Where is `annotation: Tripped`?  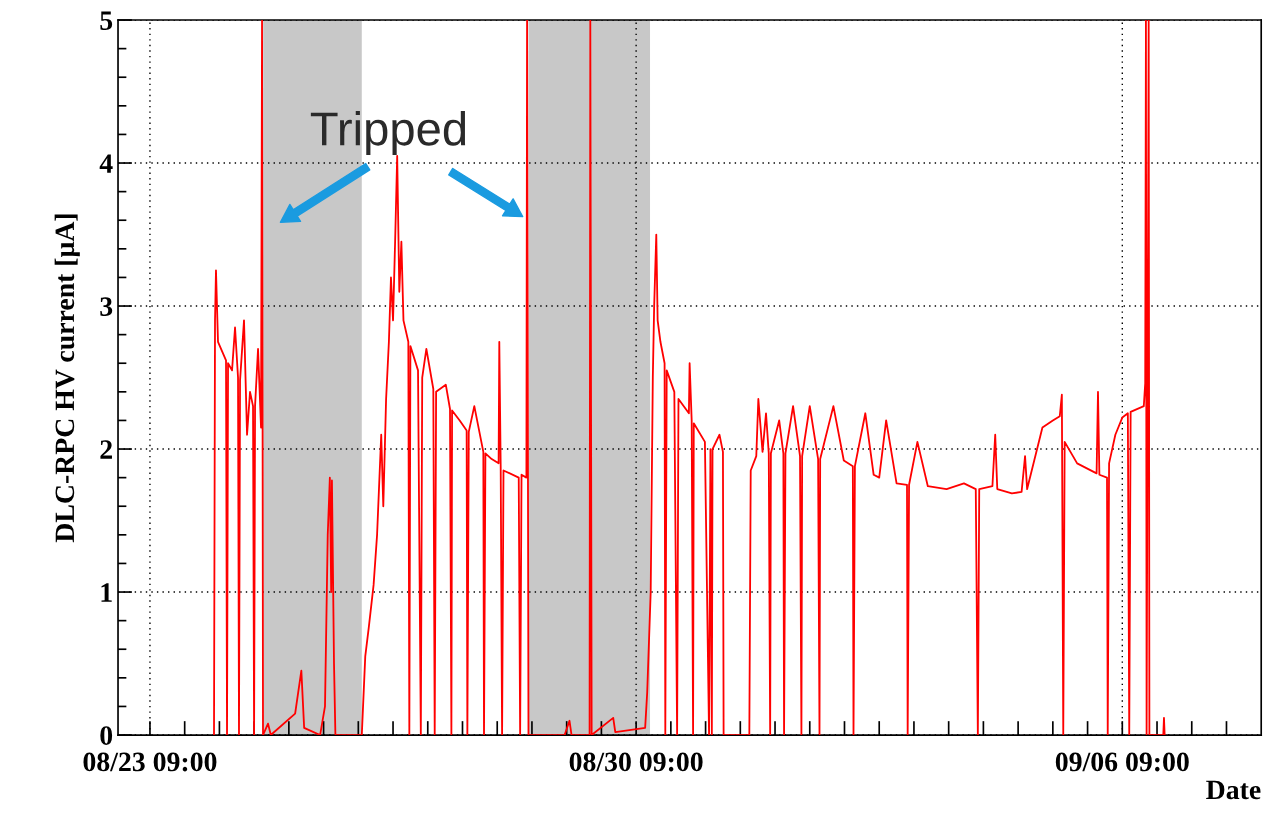 annotation: Tripped is located at coordinates (388, 133).